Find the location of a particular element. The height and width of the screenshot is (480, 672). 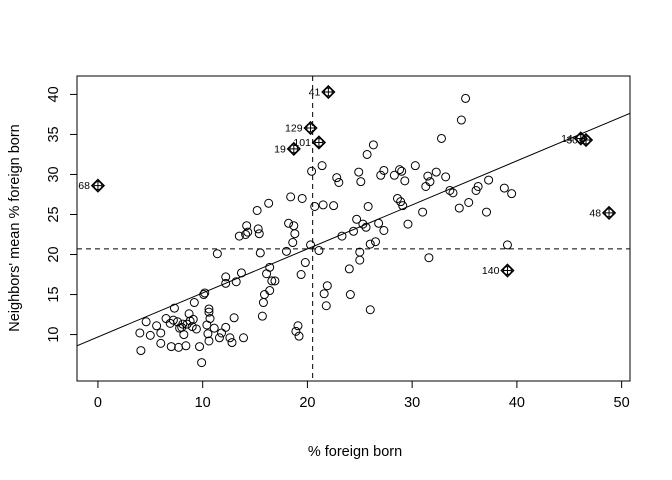

influential-point: 19 is located at coordinates (287, 148).